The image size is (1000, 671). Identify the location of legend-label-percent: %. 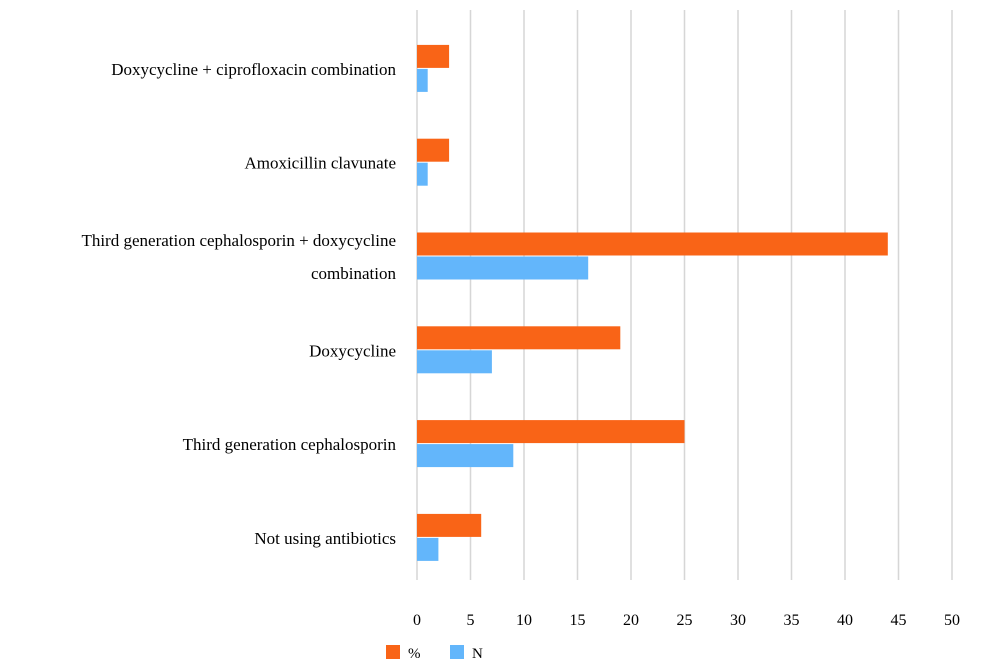
(414, 654).